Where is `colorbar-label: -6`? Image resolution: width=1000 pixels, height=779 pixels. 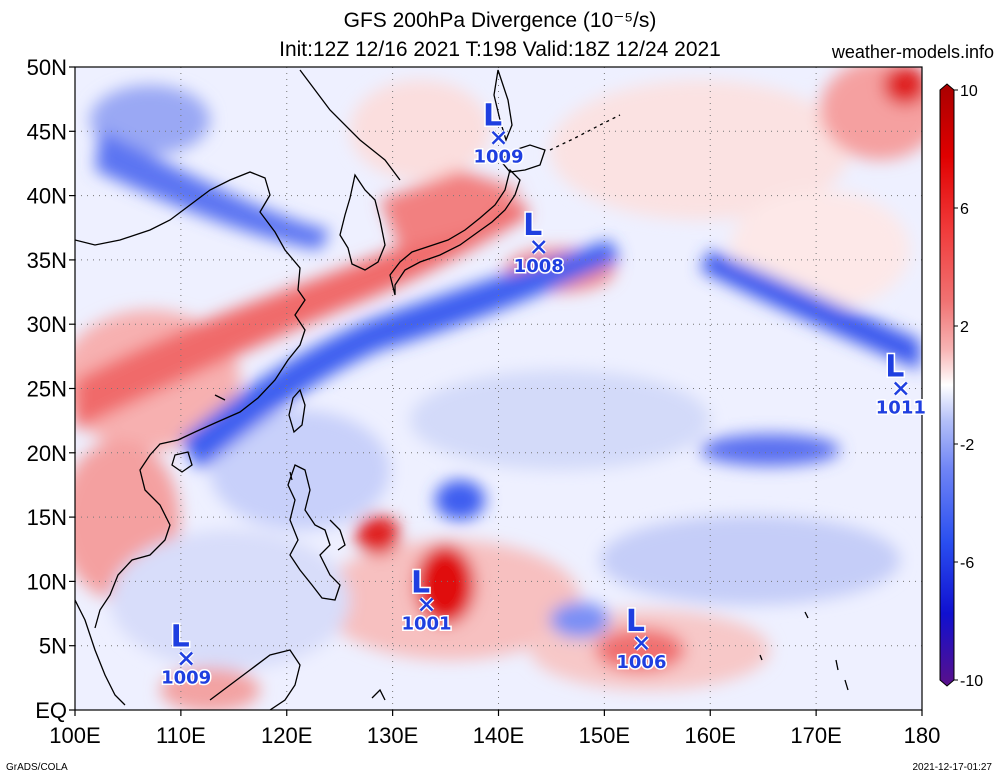
colorbar-label: -6 is located at coordinates (967, 563).